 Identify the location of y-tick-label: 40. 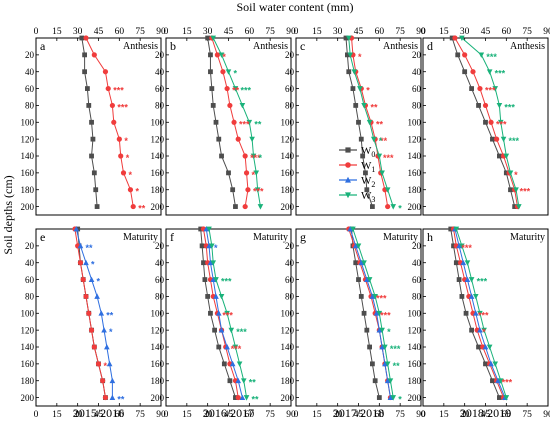
(290, 72).